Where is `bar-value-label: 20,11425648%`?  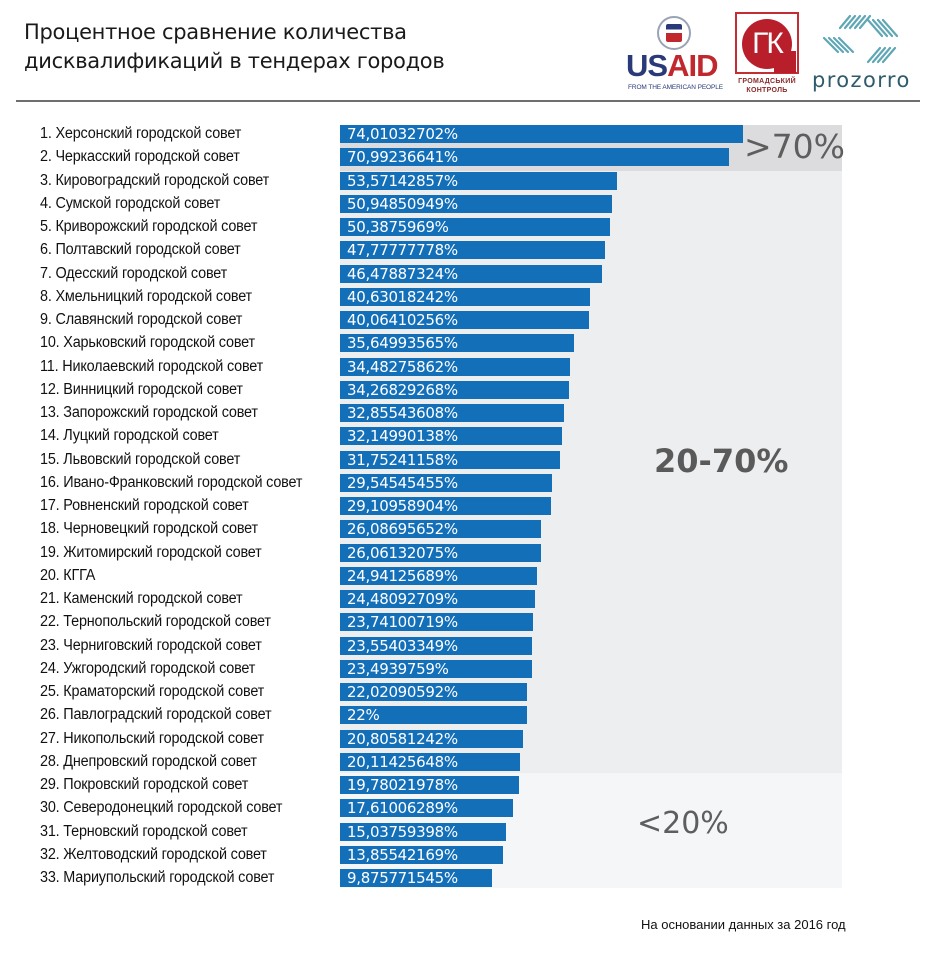 bar-value-label: 20,11425648% is located at coordinates (402, 761).